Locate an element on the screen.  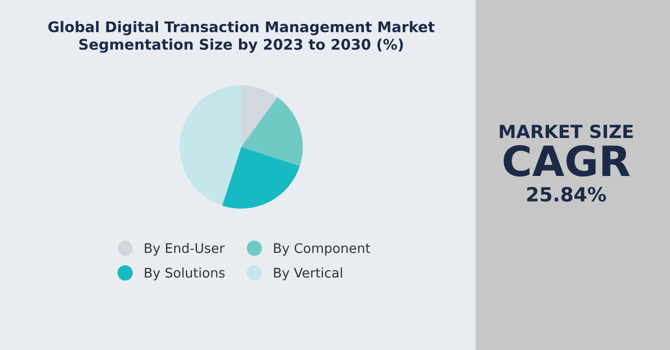
chart-title: Global Digital Transaction Management Market Segmentation Size by 2023 to 2030 (%) is located at coordinates (241, 37).